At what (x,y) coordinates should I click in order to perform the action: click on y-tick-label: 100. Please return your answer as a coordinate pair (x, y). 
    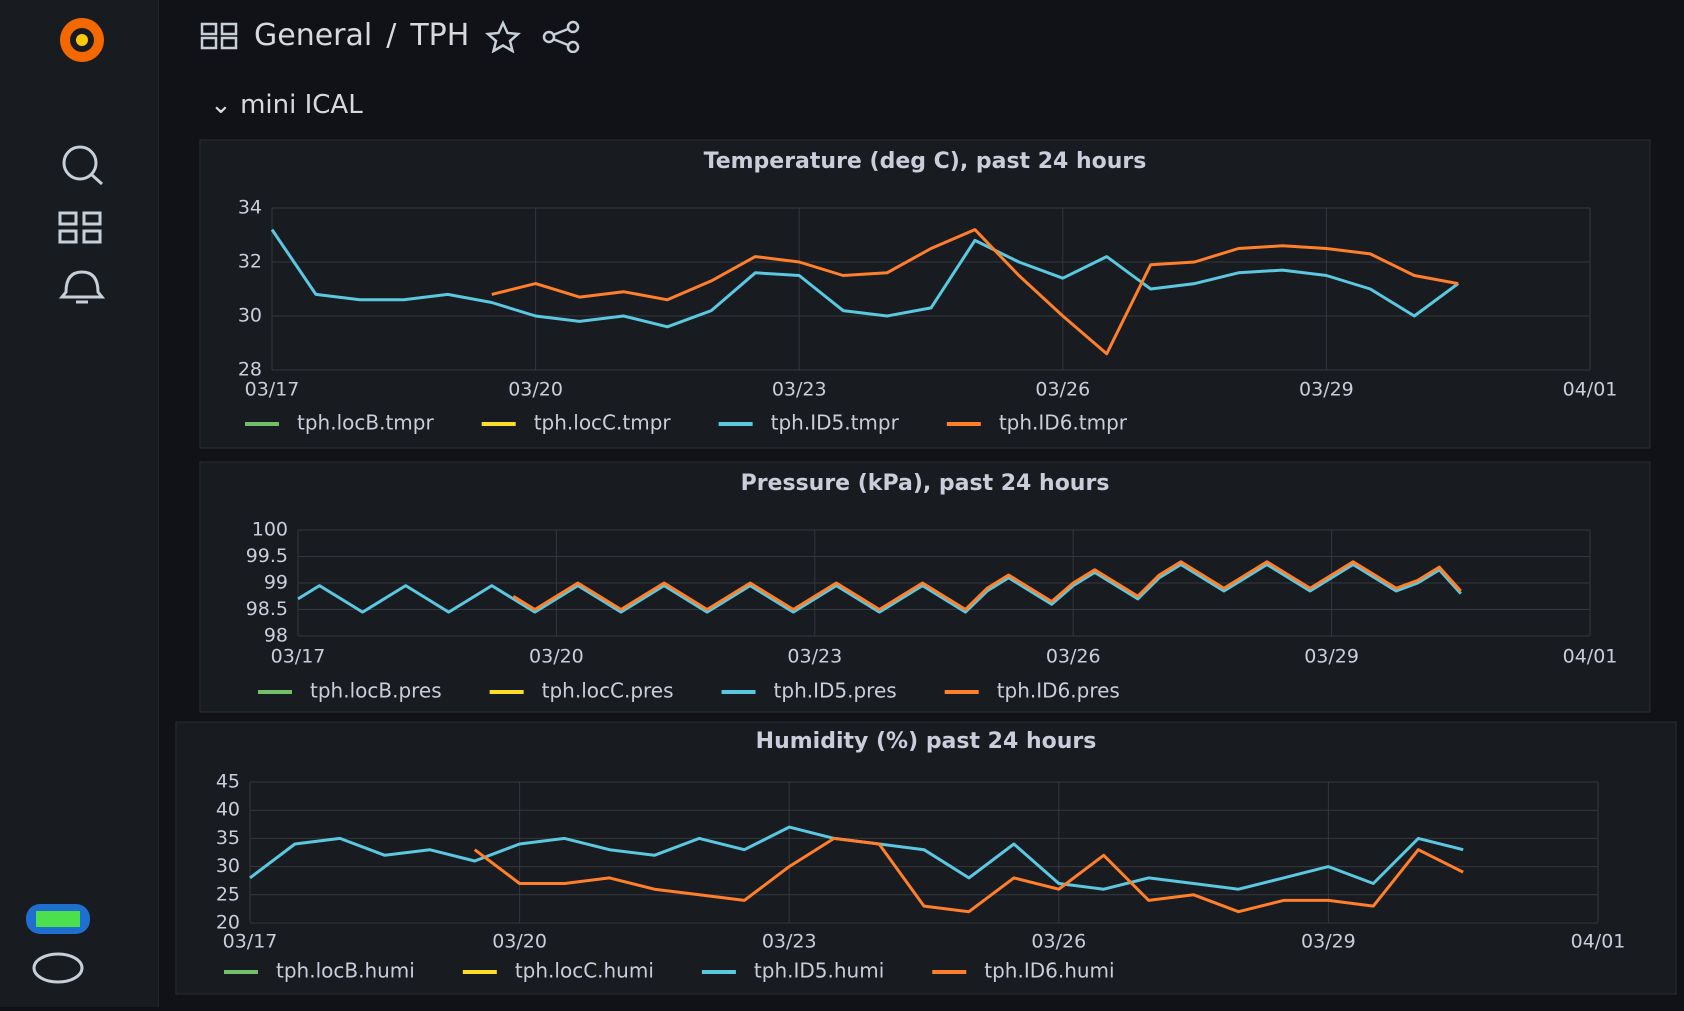
    Looking at the image, I should click on (270, 530).